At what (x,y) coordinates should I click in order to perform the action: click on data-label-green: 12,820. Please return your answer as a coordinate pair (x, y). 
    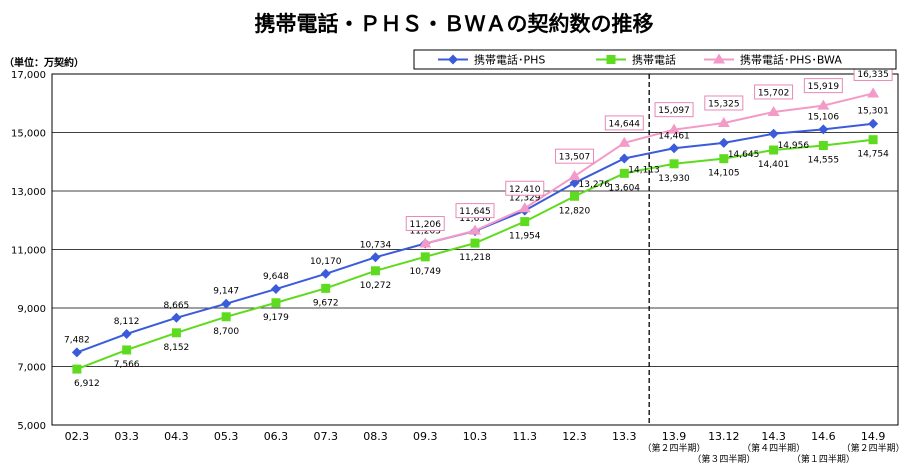
    Looking at the image, I should click on (575, 211).